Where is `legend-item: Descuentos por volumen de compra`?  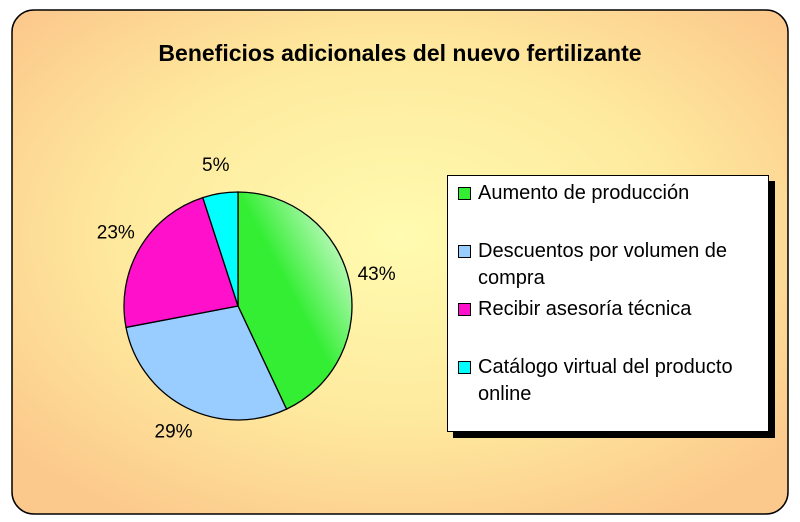 legend-item: Descuentos por volumen de compra is located at coordinates (609, 267).